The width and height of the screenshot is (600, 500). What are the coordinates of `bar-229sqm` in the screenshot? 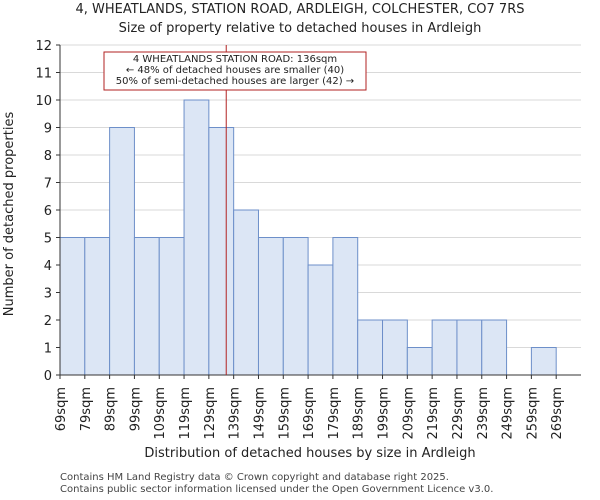 It's located at (469, 347).